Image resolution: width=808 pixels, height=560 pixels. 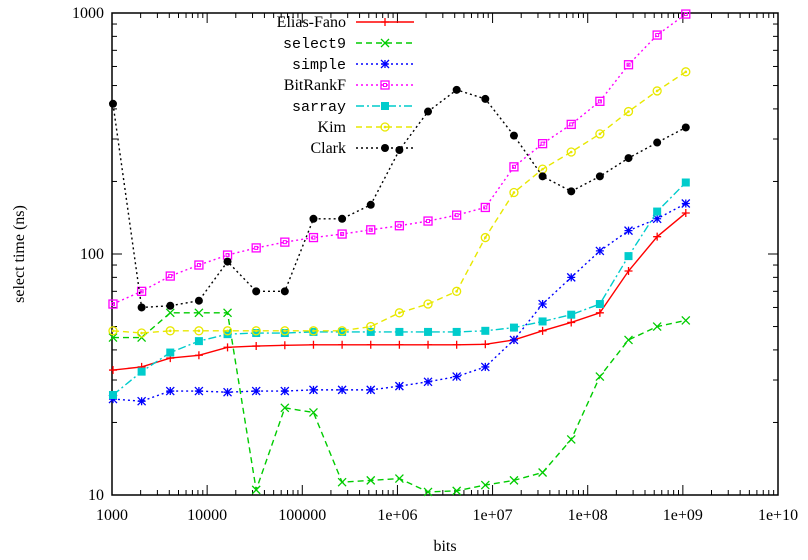 I want to click on y-tick-label: 1000, so click(x=88, y=13).